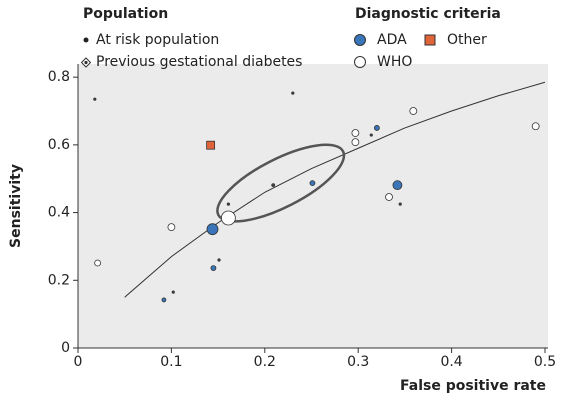 Image resolution: width=573 pixels, height=402 pixels. I want to click on legend-title: Population, so click(125, 14).